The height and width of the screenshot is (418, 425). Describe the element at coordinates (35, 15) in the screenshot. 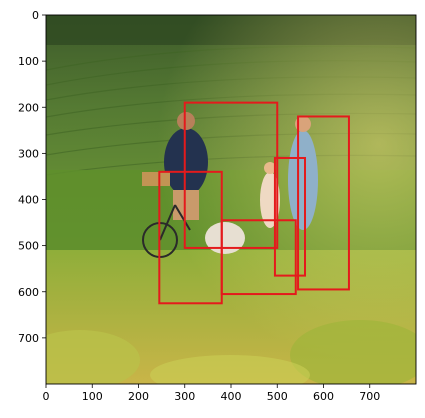

I see `y-tick-label: 0` at that location.